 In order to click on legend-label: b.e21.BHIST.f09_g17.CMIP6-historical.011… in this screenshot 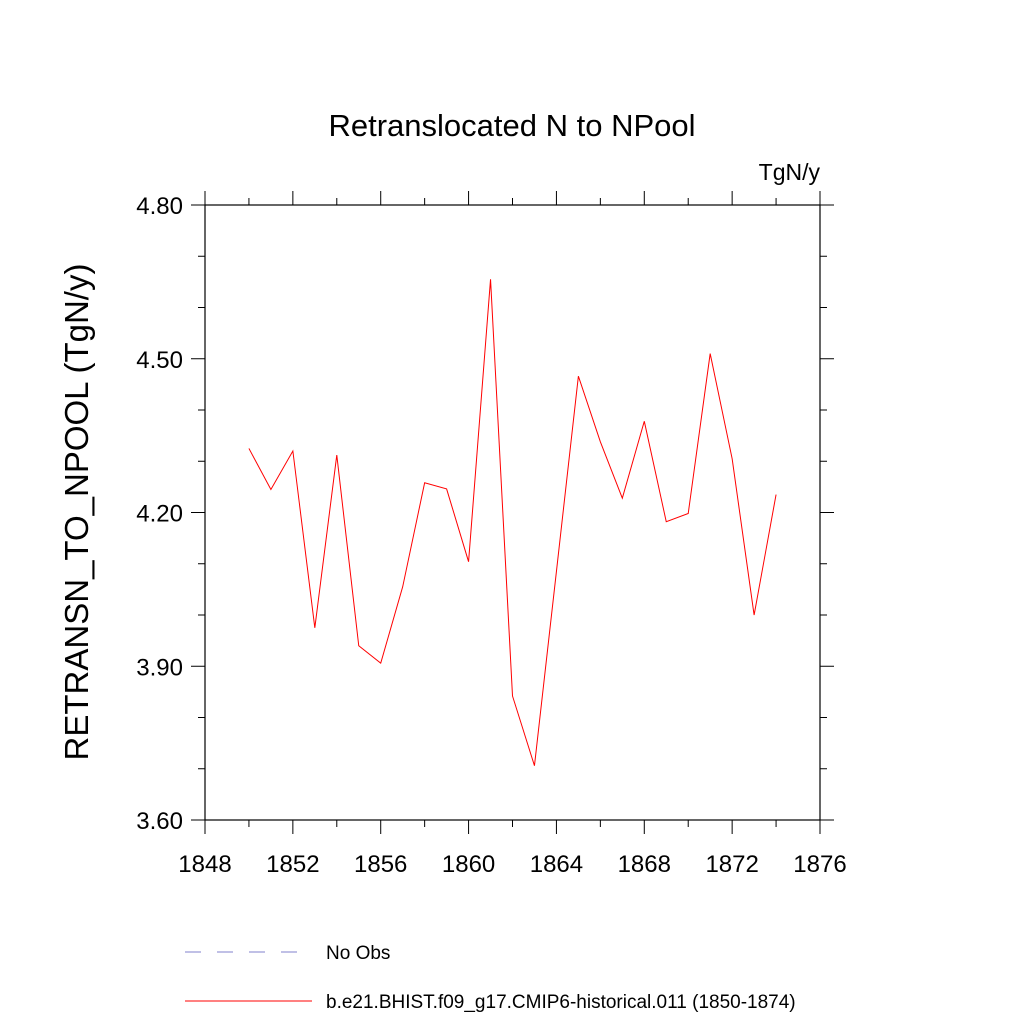, I will do `click(561, 1002)`.